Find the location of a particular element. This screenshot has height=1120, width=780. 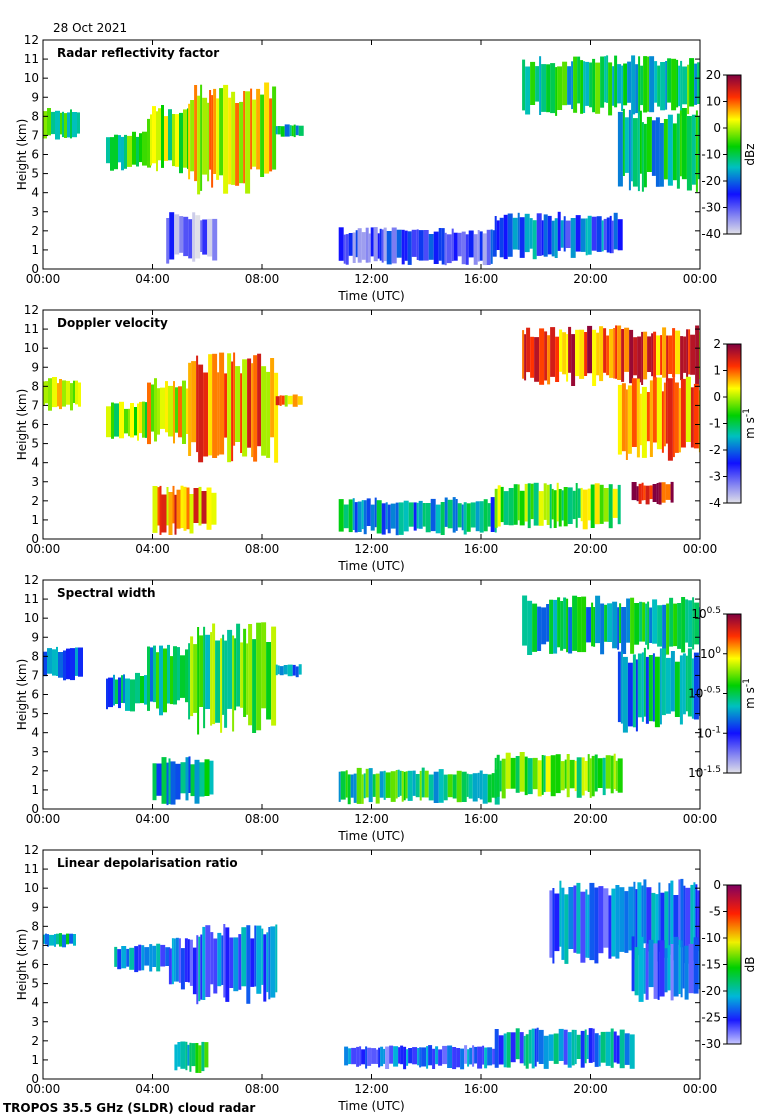

x-tick-label: 12:00 is located at coordinates (371, 549).